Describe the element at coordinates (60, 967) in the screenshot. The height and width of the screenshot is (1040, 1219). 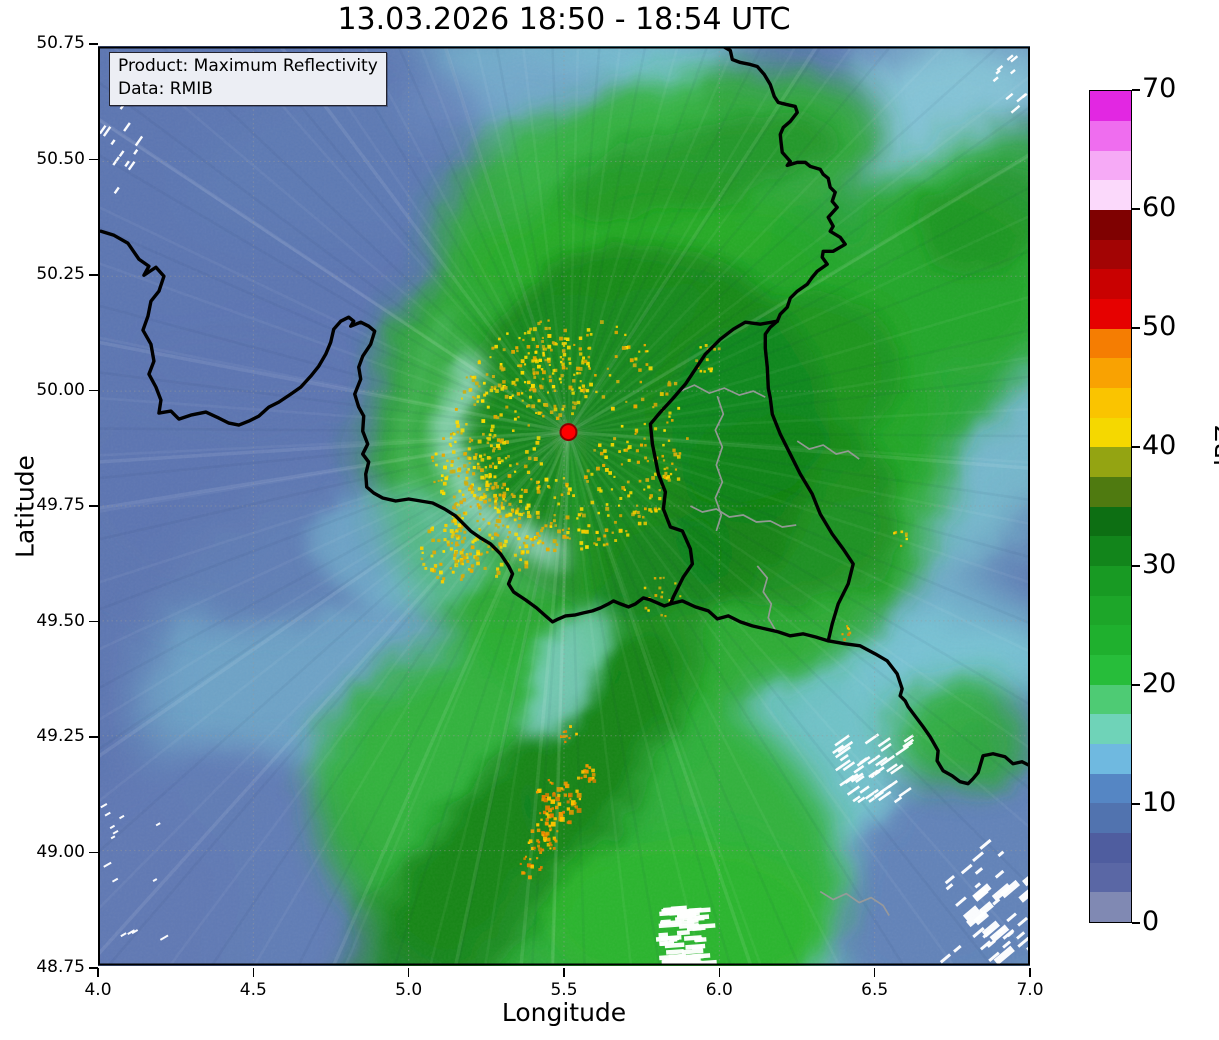
I see `y-tick-48.75: 48.75` at that location.